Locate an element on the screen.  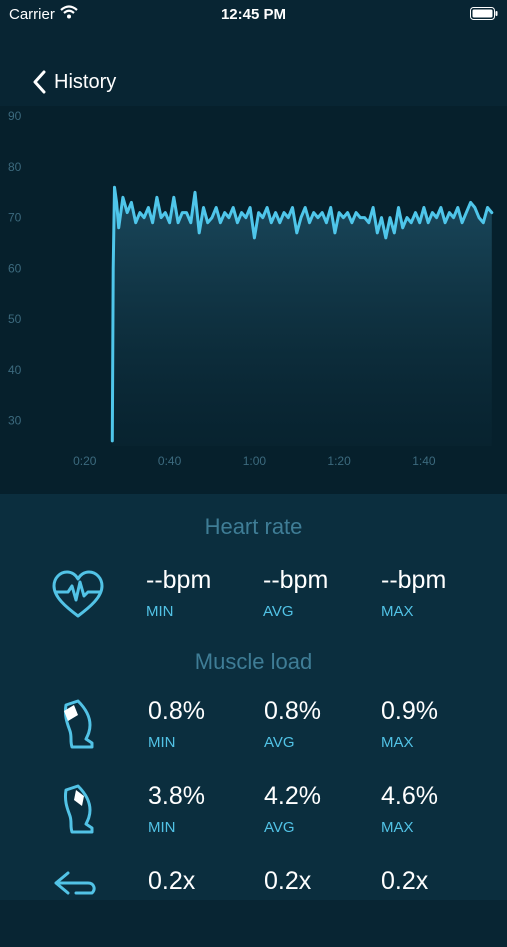
muscle-load-title: Muscle load is located at coordinates (253, 661).